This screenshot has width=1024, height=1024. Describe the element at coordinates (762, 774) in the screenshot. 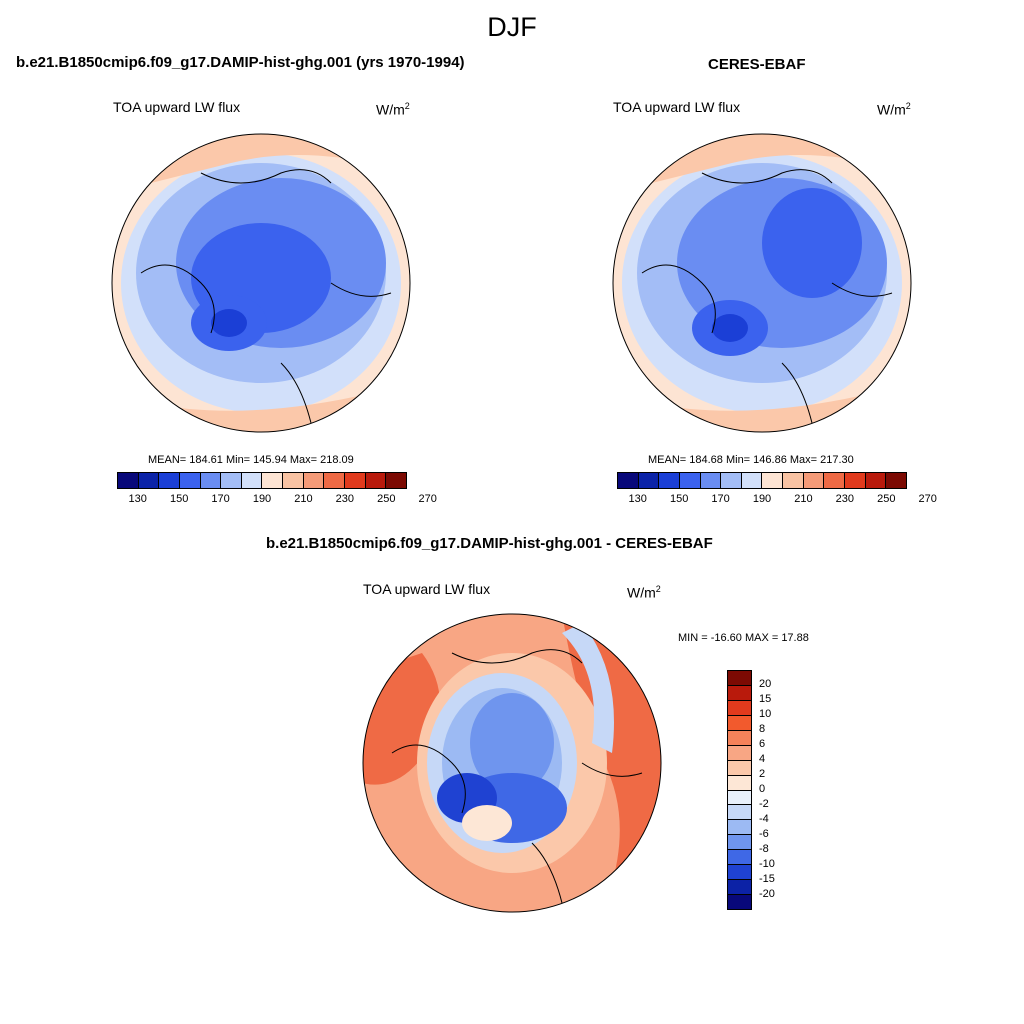

I see `colorbar-tick-label: 2` at that location.